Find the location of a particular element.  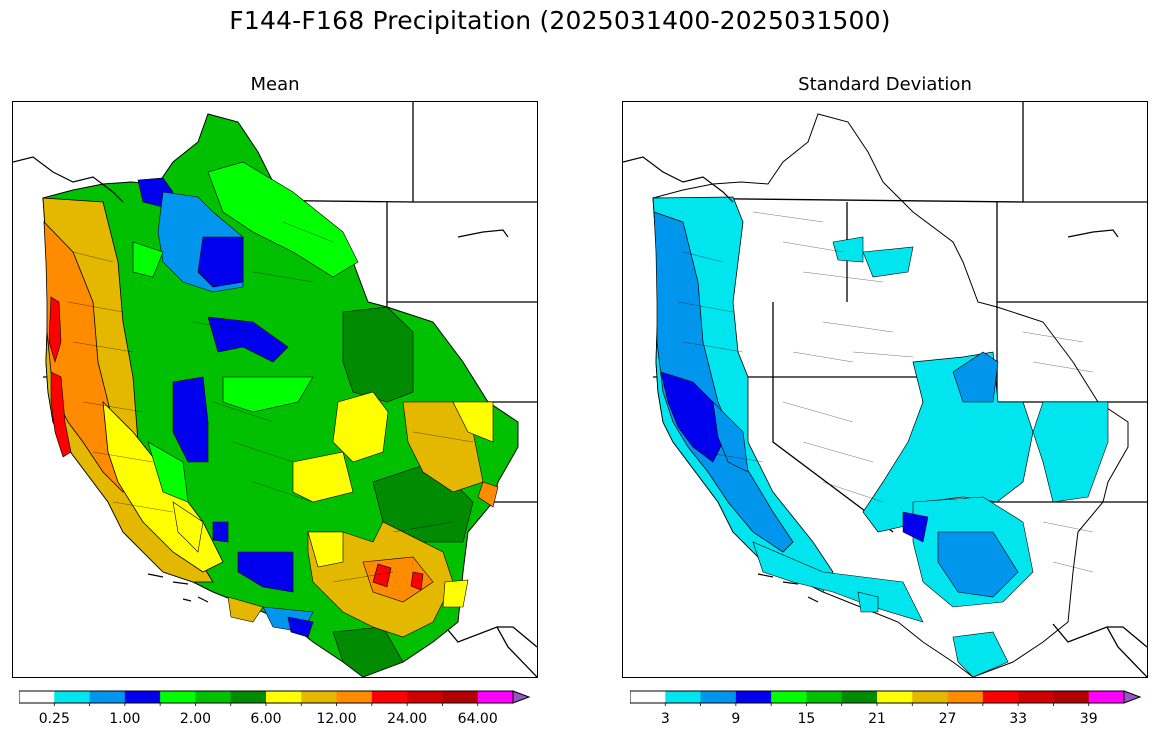

colorbar-tick-label: 12.00 is located at coordinates (336, 719).